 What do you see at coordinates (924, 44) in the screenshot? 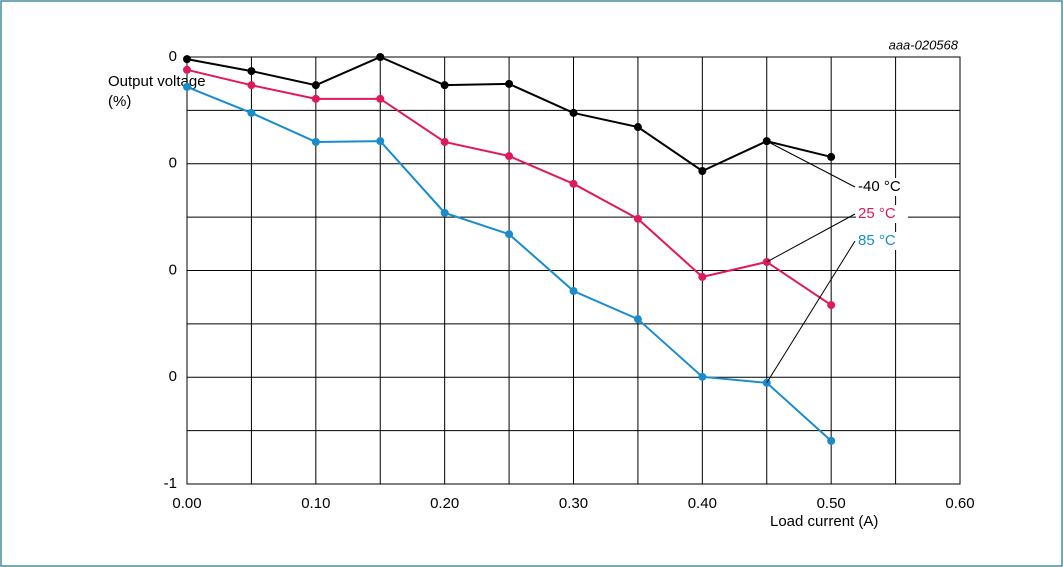
I see `figure-code: aaa-020568` at bounding box center [924, 44].